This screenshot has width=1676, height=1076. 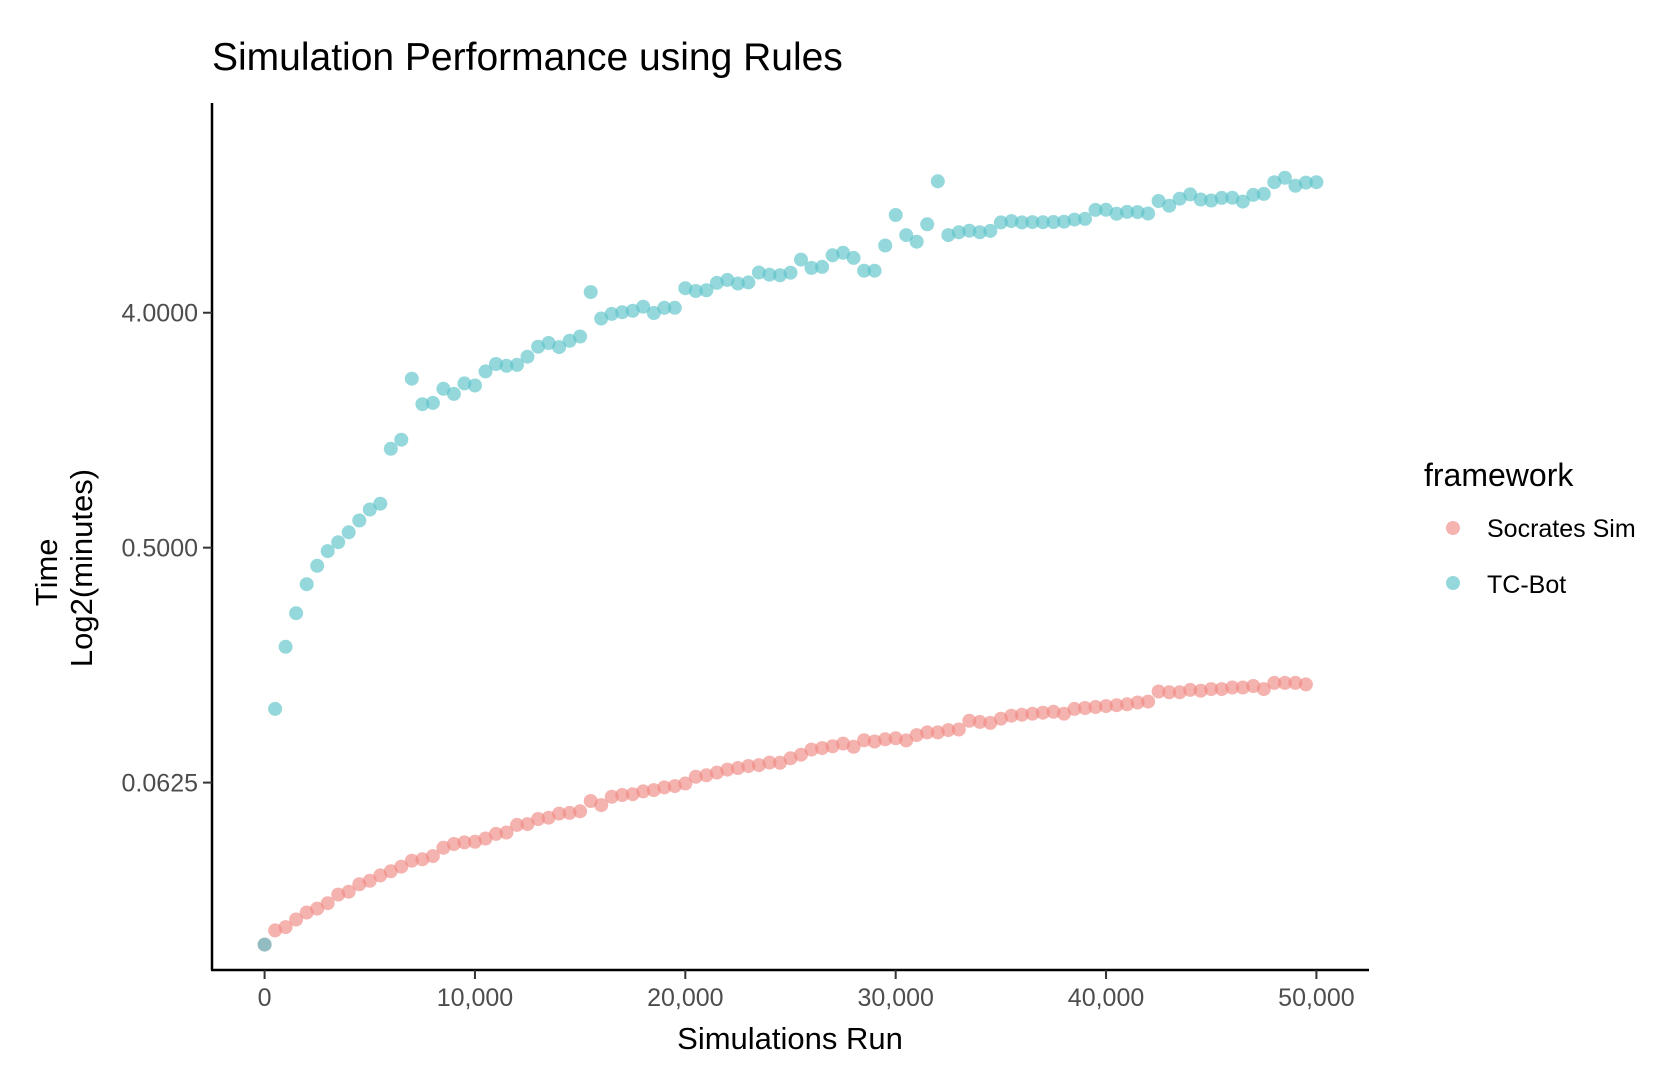 I want to click on chart-title: Simulation Performance using Rules, so click(x=527, y=57).